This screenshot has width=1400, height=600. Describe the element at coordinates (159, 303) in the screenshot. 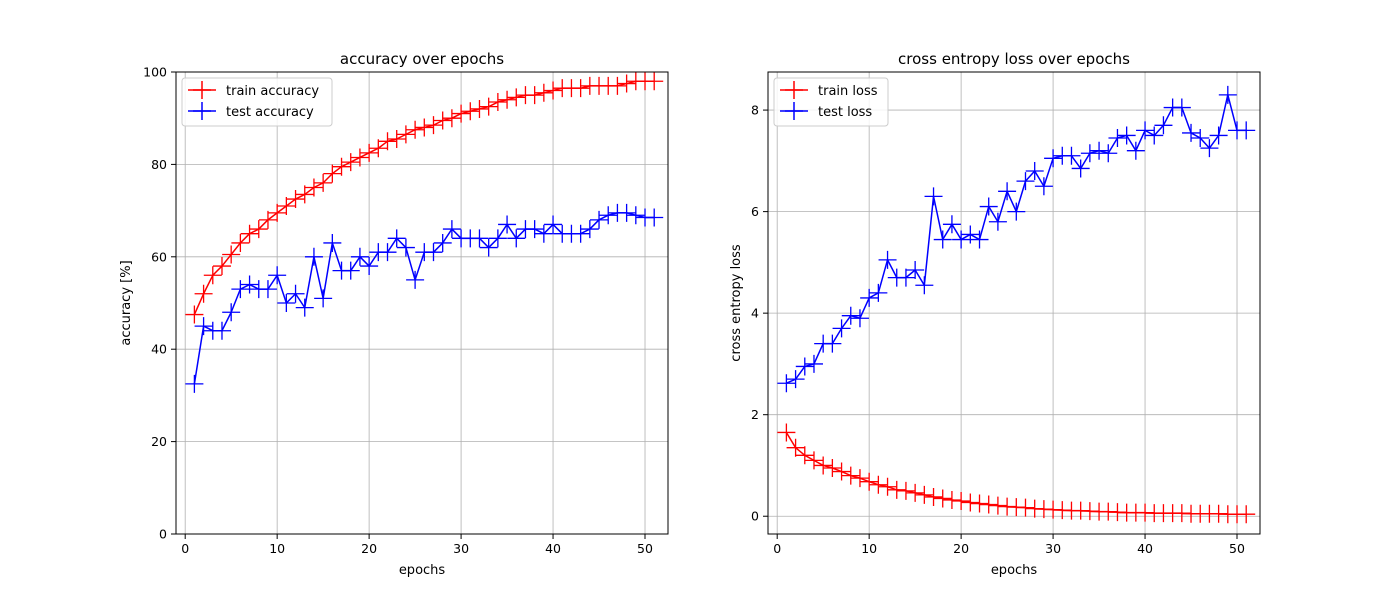

I see `accuracy-y-ticks: 0 20 40 60 80 100` at that location.